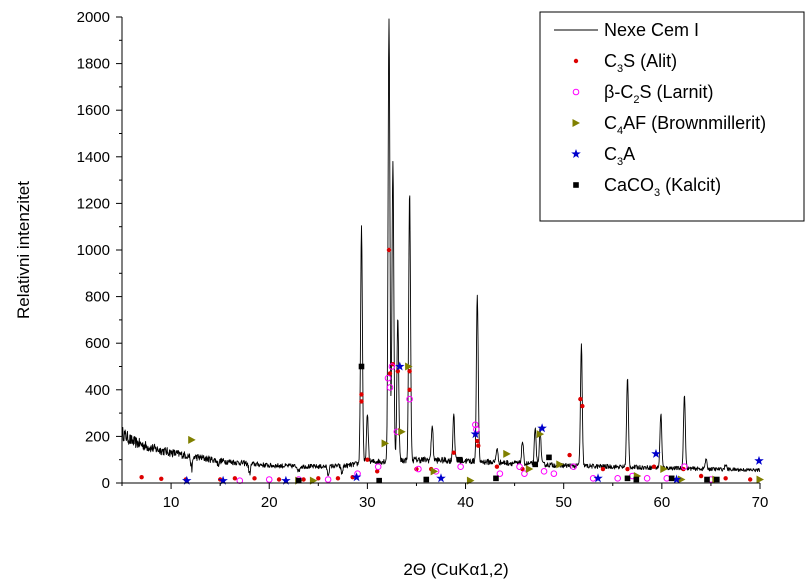 This screenshot has width=809, height=588. I want to click on x-axis-title: 2Θ (CuKα1,2), so click(455, 569).